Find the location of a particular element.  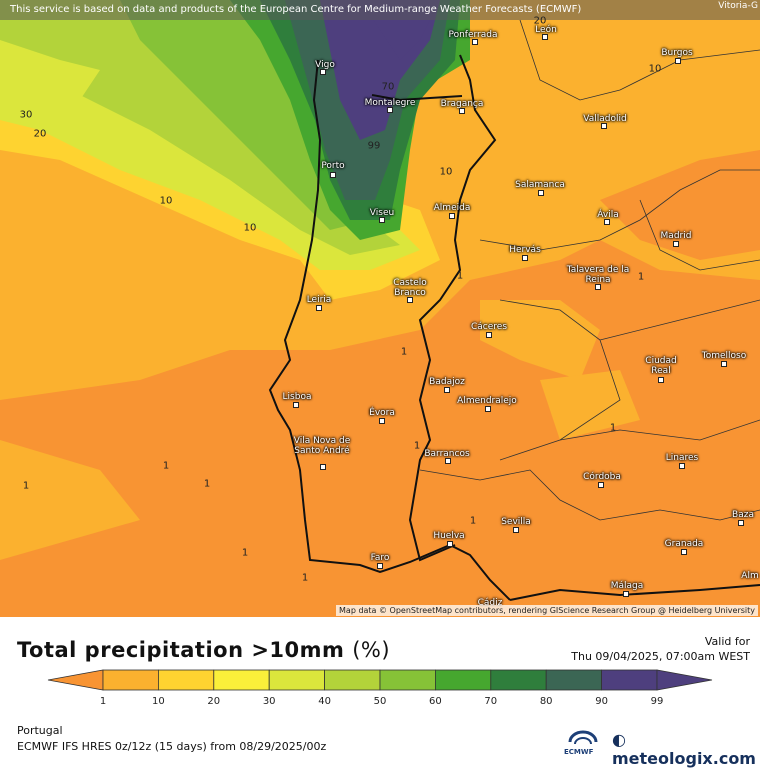

city-label: Granada is located at coordinates (684, 544).